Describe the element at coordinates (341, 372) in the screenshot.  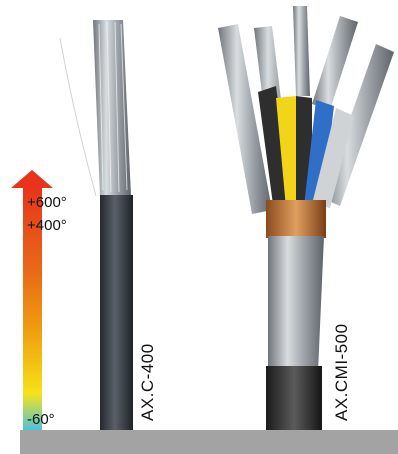
I see `product-label-ax-cmi-500: AX.CMI-500` at that location.